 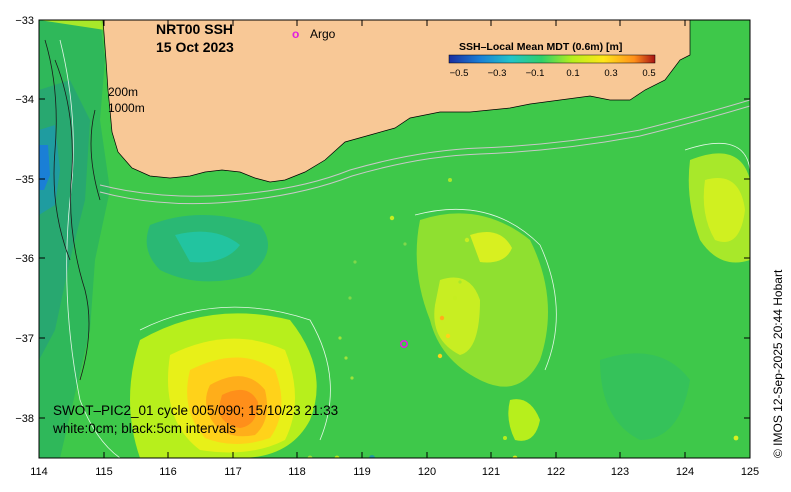 I want to click on x-tick-label: 123, so click(x=620, y=472).